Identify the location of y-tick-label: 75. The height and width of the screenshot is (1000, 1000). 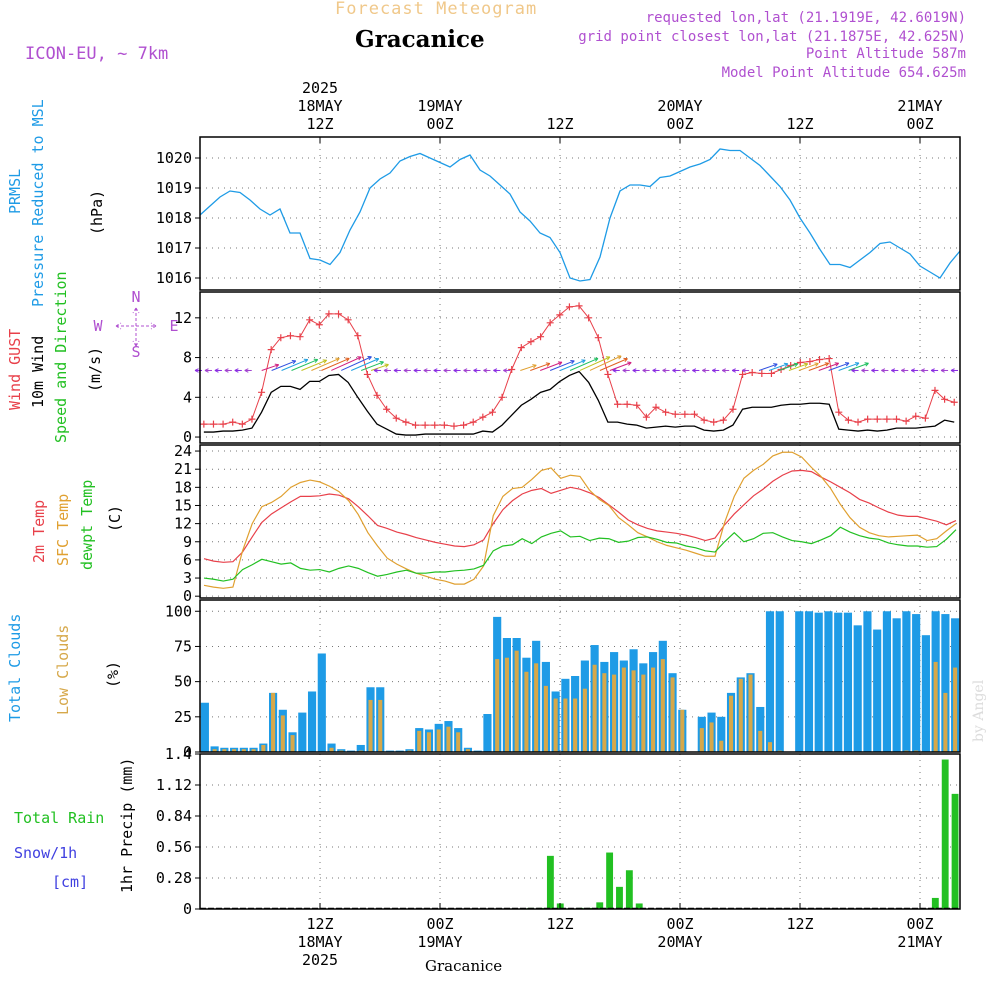
(183, 646).